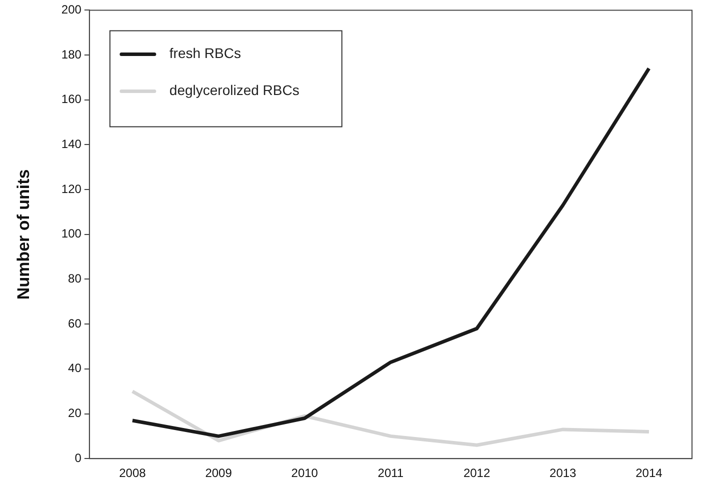 The width and height of the screenshot is (710, 488). What do you see at coordinates (218, 473) in the screenshot?
I see `x-tick-label: 2009` at bounding box center [218, 473].